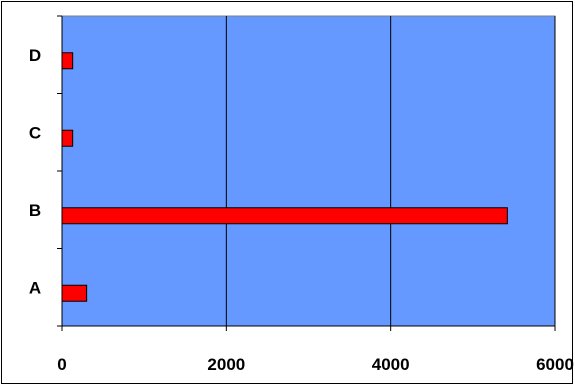 The width and height of the screenshot is (575, 386). I want to click on bar-B, so click(284, 216).